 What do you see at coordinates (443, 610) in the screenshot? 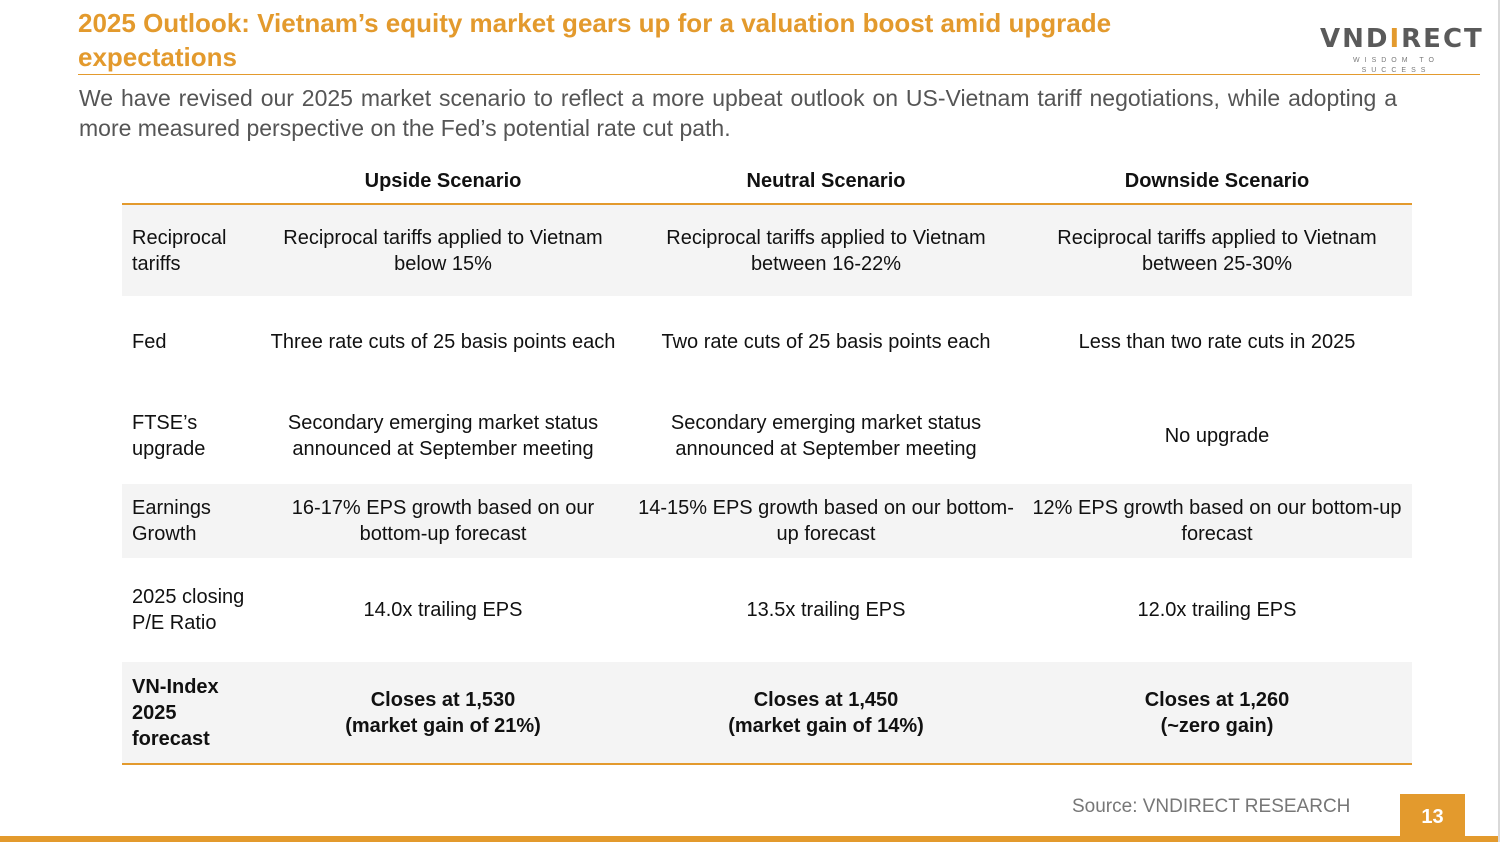
I see `cell-upside: 14.0x trailing EPS` at bounding box center [443, 610].